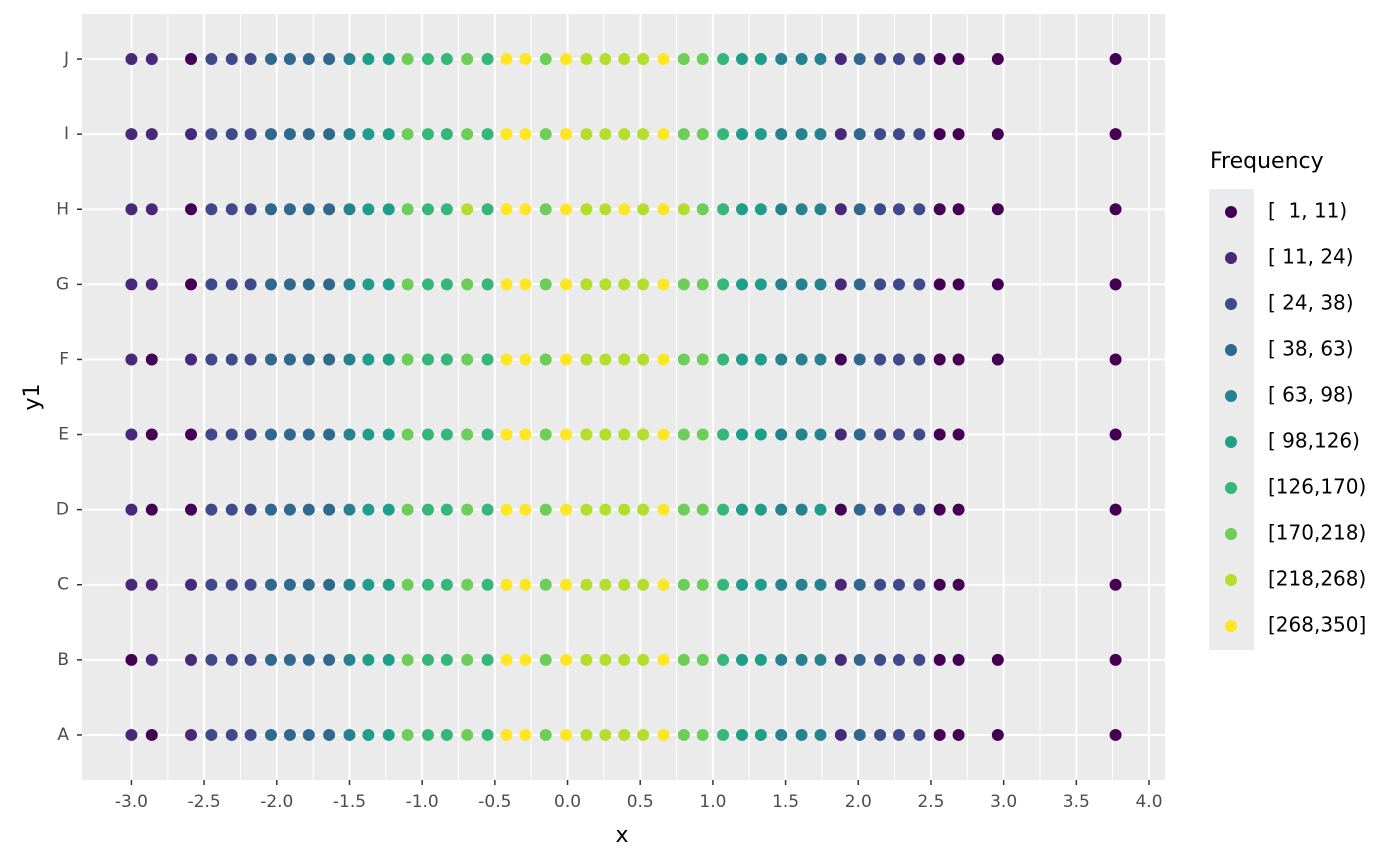  What do you see at coordinates (1317, 487) in the screenshot?
I see `legend-label: [126,170)` at bounding box center [1317, 487].